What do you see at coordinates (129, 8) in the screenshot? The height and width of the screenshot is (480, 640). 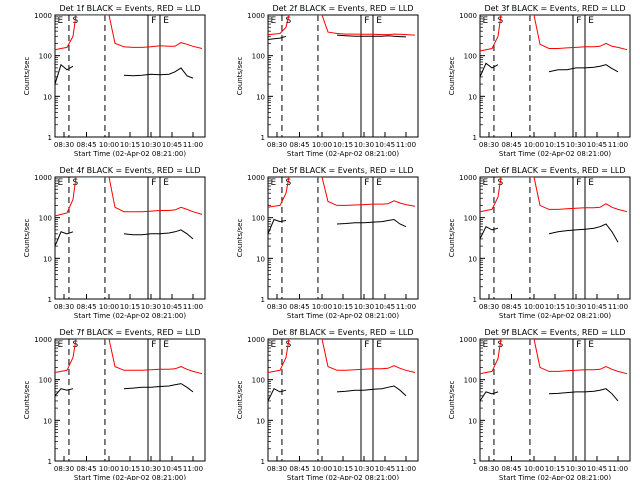 I see `panel-title: Det 1f BLACK = Events, RED = LLD` at bounding box center [129, 8].